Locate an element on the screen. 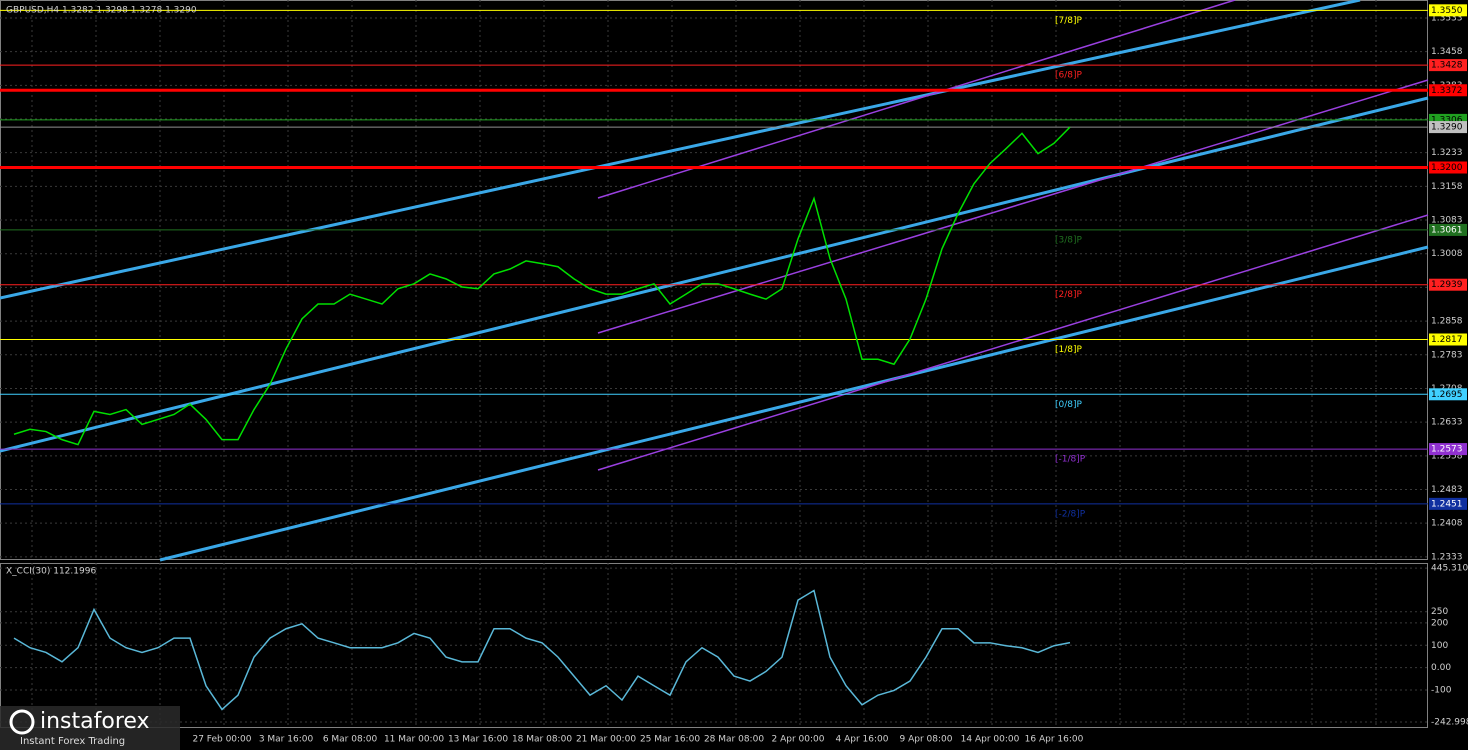 Image resolution: width=1468 pixels, height=750 pixels. last-price-label: 1.3290 is located at coordinates (1447, 128).